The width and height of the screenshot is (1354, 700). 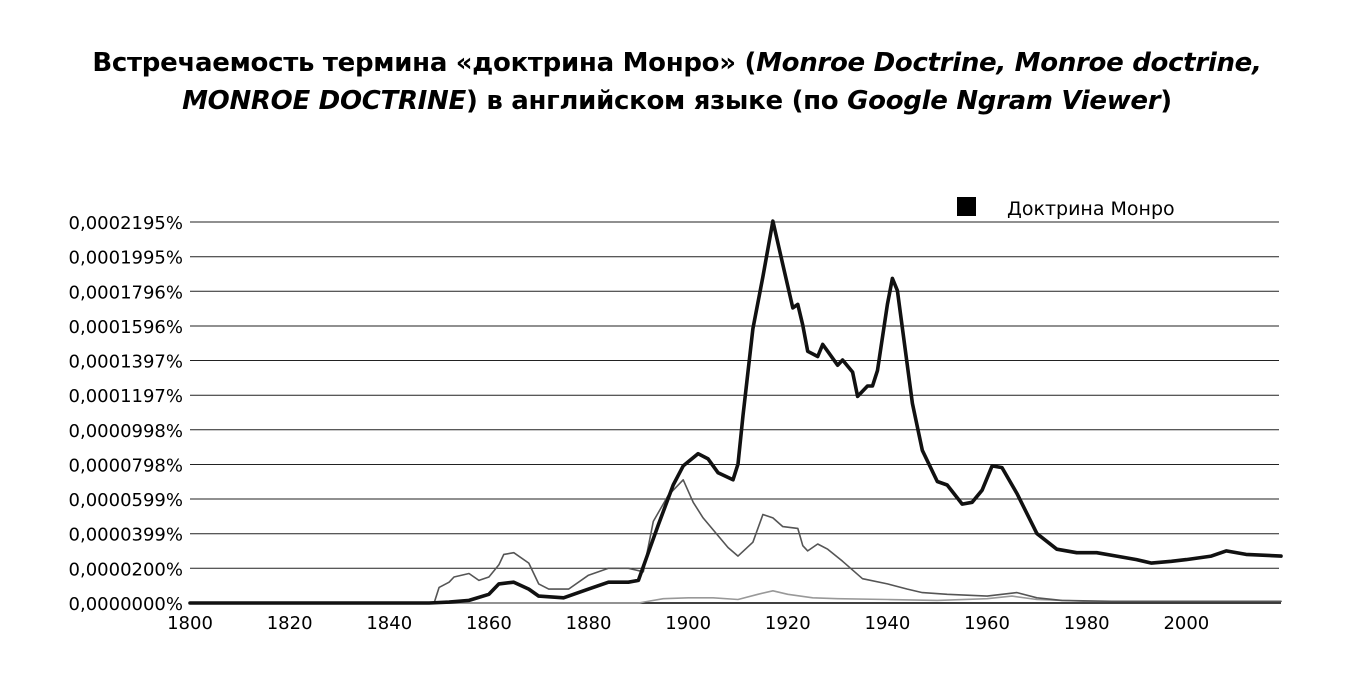 I want to click on y-tick-label: 0,0001197%, so click(x=126, y=396).